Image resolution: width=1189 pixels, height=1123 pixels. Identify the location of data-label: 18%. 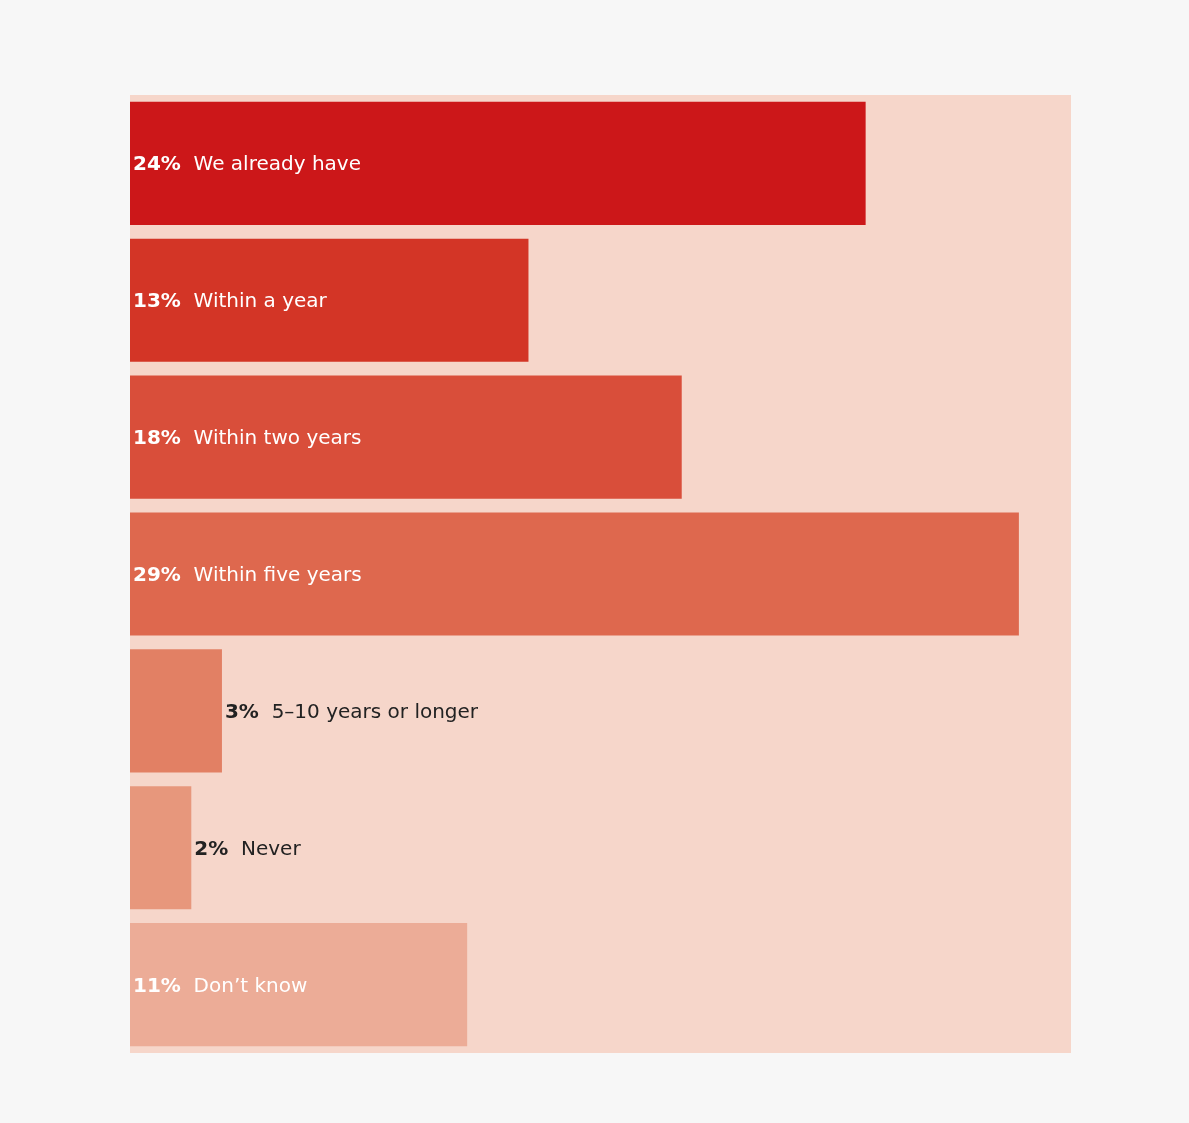
(157, 437).